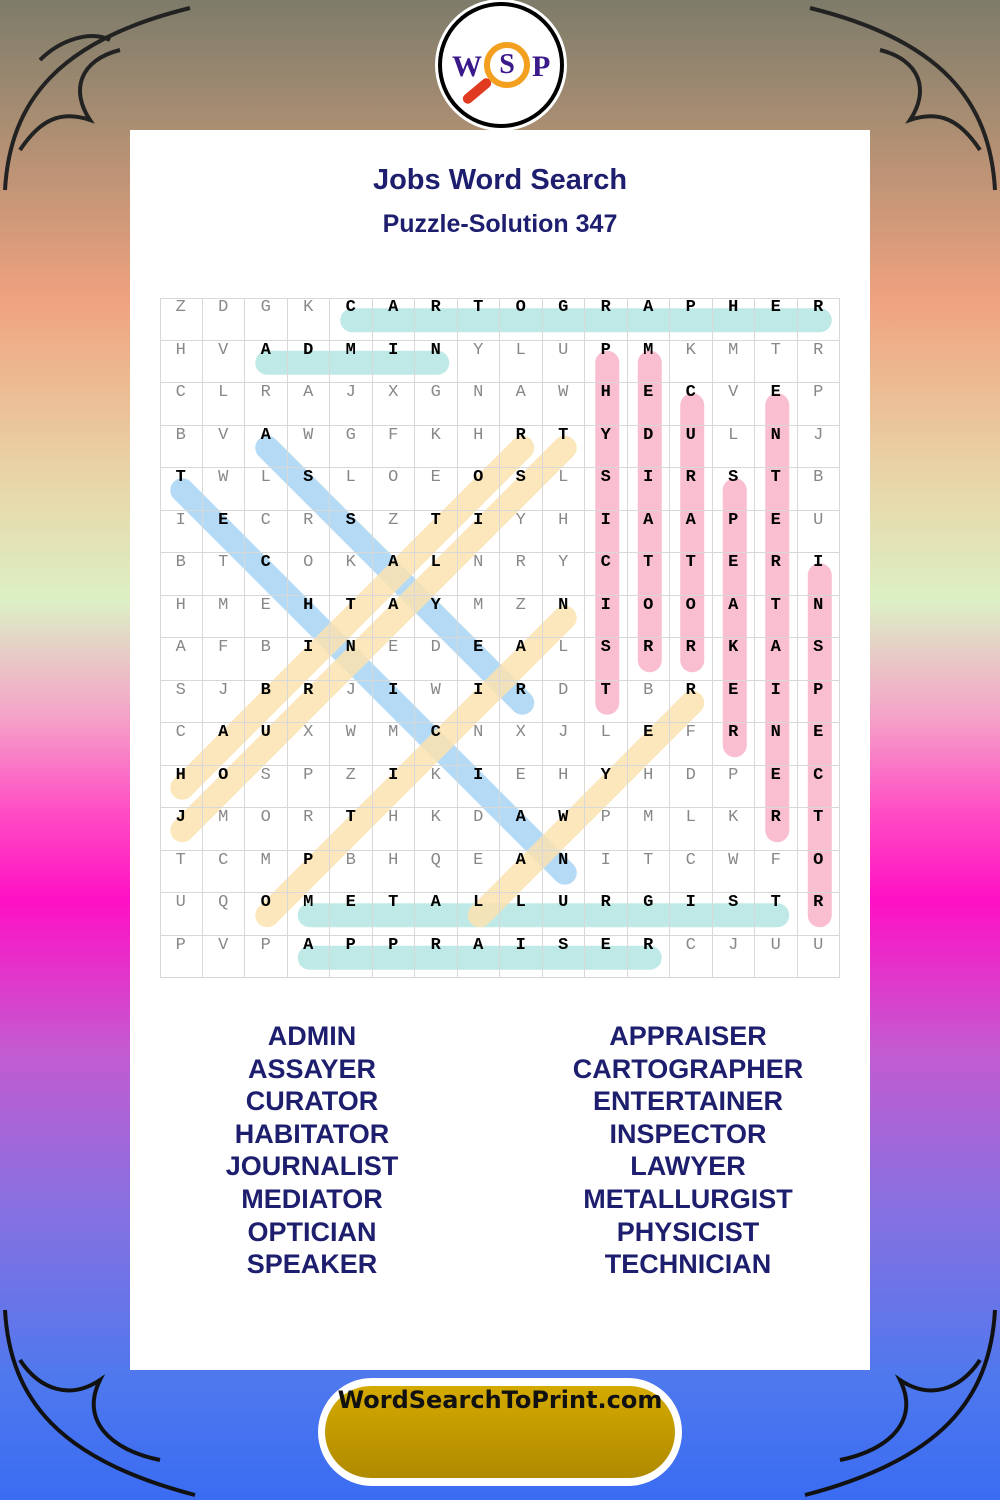 Image resolution: width=1000 pixels, height=1500 pixels. Describe the element at coordinates (351, 446) in the screenshot. I see `grid-cell: G` at that location.